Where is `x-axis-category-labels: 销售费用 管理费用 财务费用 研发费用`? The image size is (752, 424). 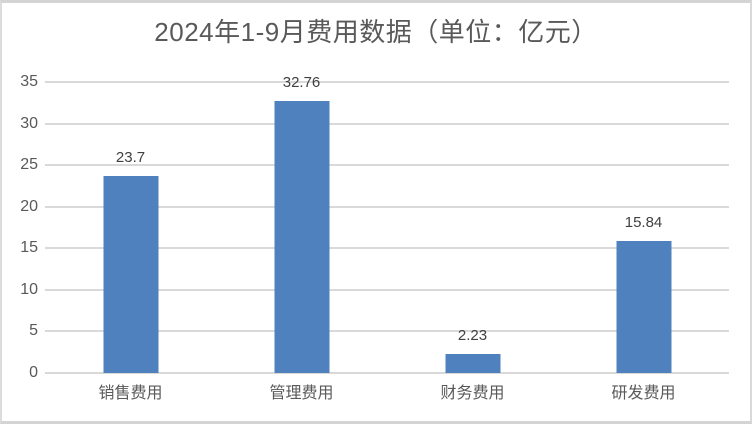
x-axis-category-labels: 销售费用 管理费用 财务费用 研发费用 is located at coordinates (387, 394).